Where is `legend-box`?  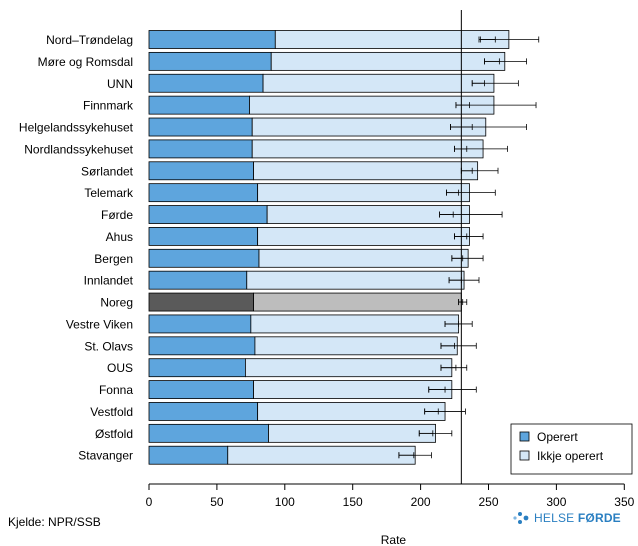
legend-box is located at coordinates (571, 449).